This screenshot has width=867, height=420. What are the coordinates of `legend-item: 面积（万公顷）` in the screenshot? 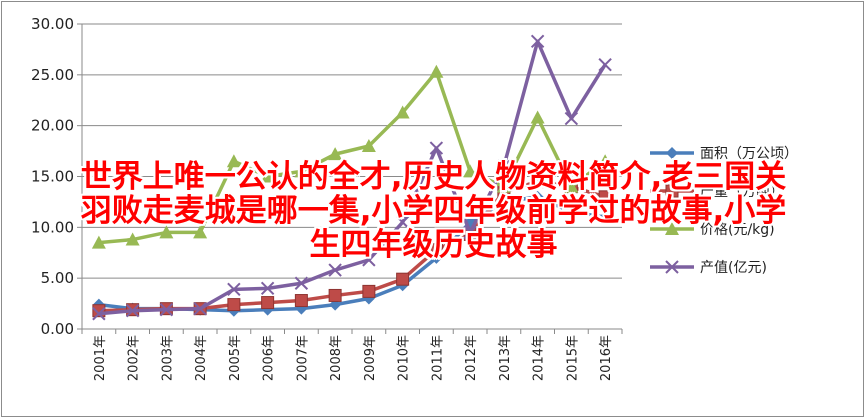 It's located at (724, 154).